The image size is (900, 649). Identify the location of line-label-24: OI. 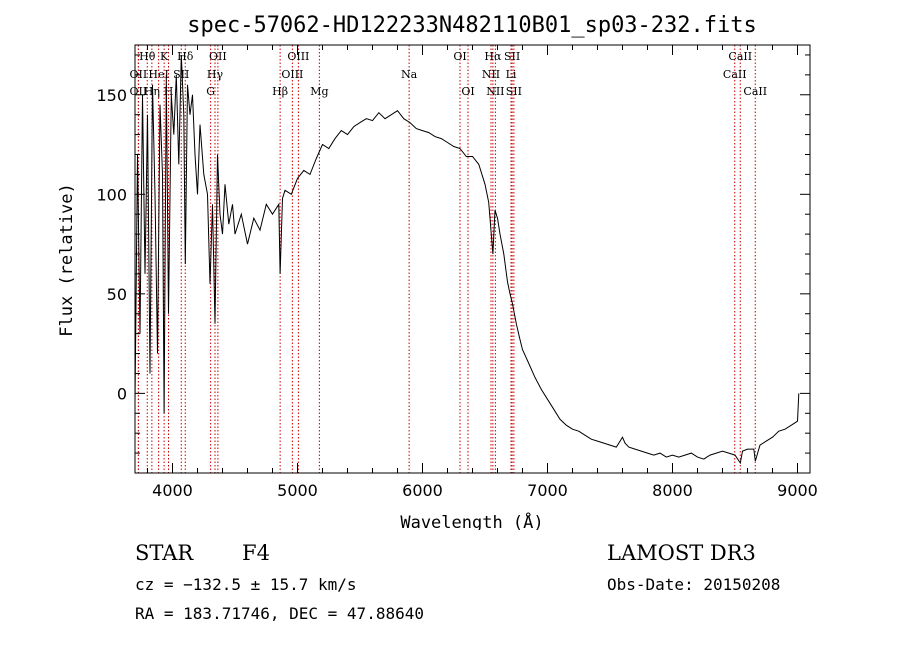
(467, 91).